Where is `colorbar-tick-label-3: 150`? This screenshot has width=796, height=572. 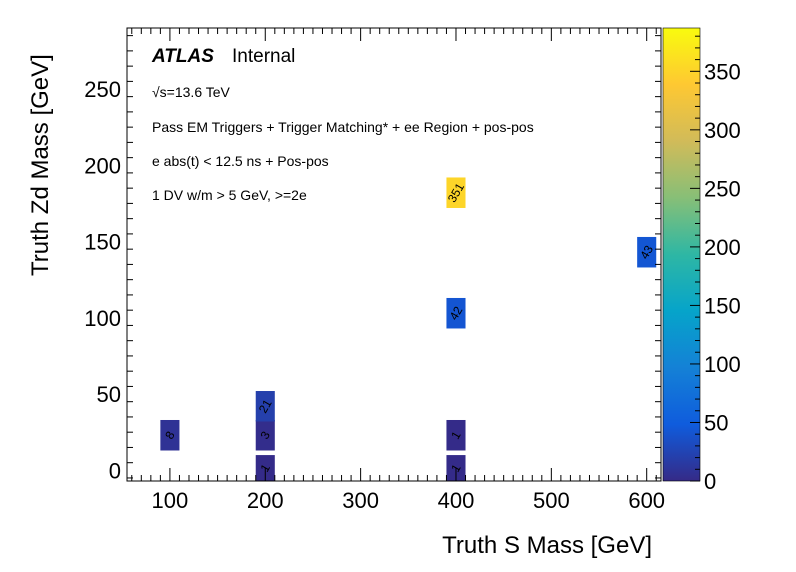
colorbar-tick-label-3: 150 is located at coordinates (722, 305).